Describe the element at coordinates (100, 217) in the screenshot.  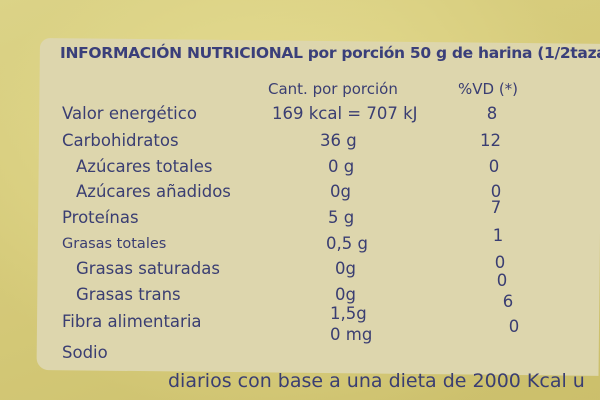
I see `row-label: Proteínas` at that location.